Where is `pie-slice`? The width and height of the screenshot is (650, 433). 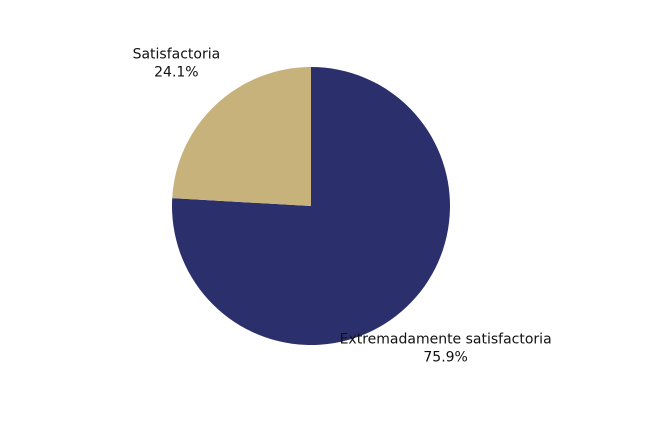
pie-slice is located at coordinates (241, 136).